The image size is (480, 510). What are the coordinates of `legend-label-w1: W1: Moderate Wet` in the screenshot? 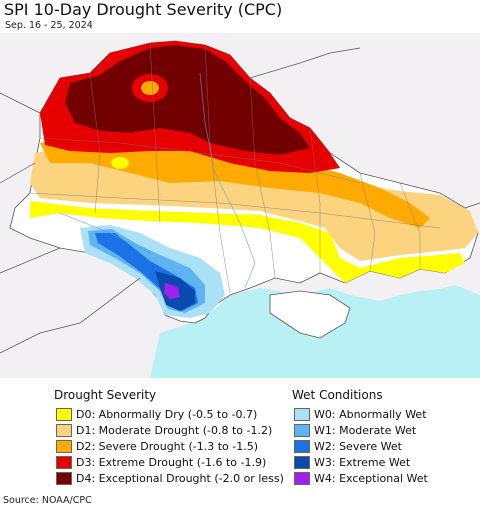 It's located at (365, 430).